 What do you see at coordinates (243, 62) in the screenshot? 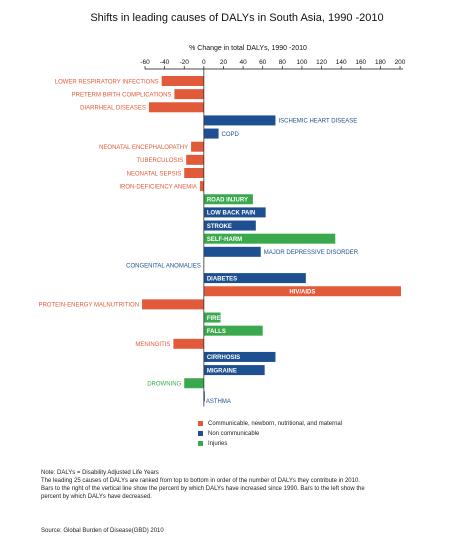
I see `x-tick-label: 40` at bounding box center [243, 62].